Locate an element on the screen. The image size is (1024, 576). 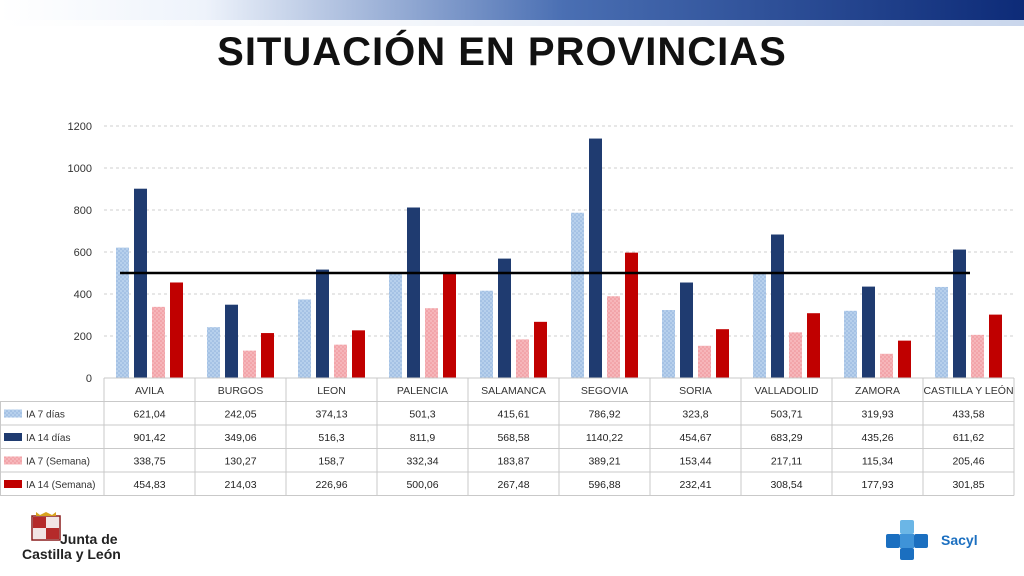
data-label: 115,34 is located at coordinates (877, 462).